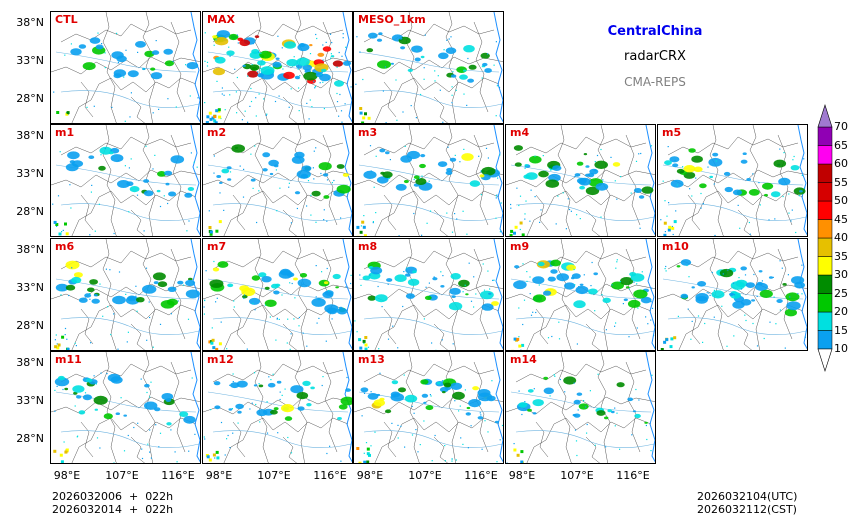 The height and width of the screenshot is (528, 860). What do you see at coordinates (392, 19) in the screenshot?
I see `panel-label: MESO_1km` at bounding box center [392, 19].